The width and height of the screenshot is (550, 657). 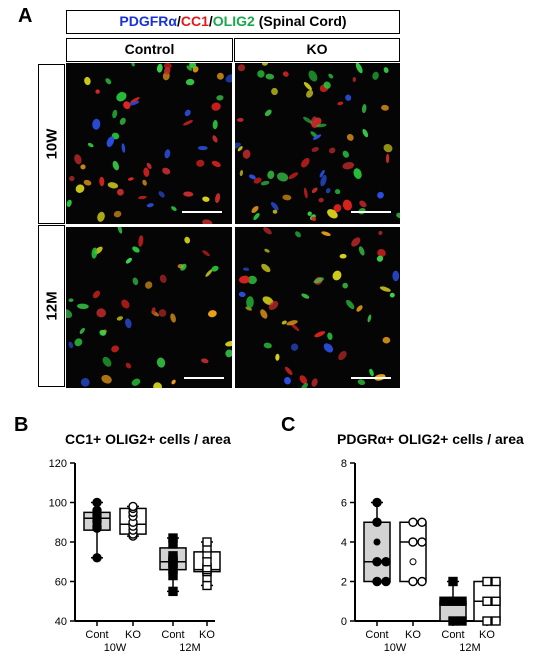 What do you see at coordinates (149, 307) in the screenshot?
I see `micrograph-control-12m` at bounding box center [149, 307].